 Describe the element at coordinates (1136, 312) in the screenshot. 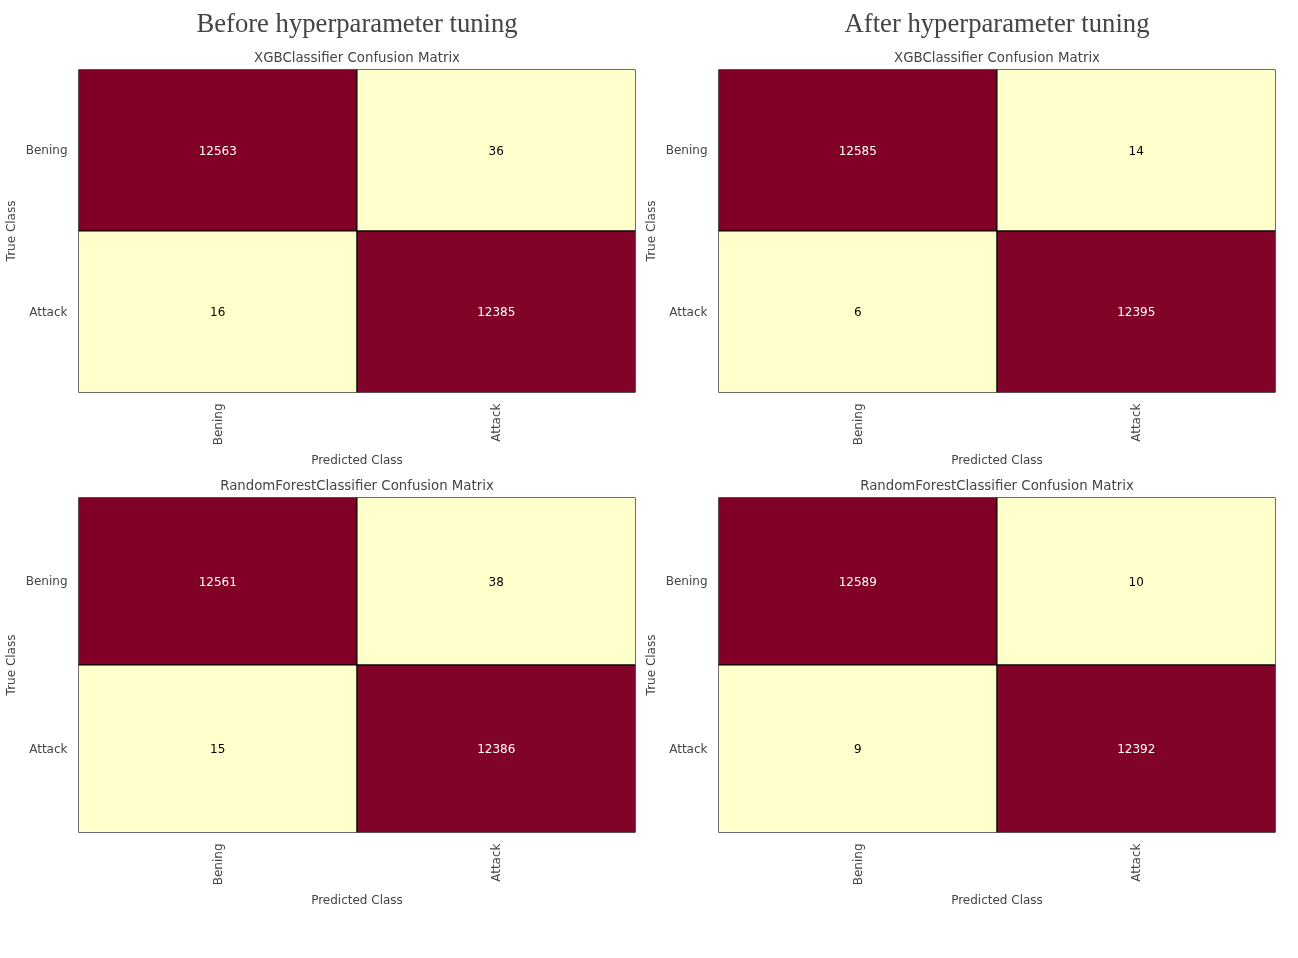

I see `data-label: 12395` at that location.